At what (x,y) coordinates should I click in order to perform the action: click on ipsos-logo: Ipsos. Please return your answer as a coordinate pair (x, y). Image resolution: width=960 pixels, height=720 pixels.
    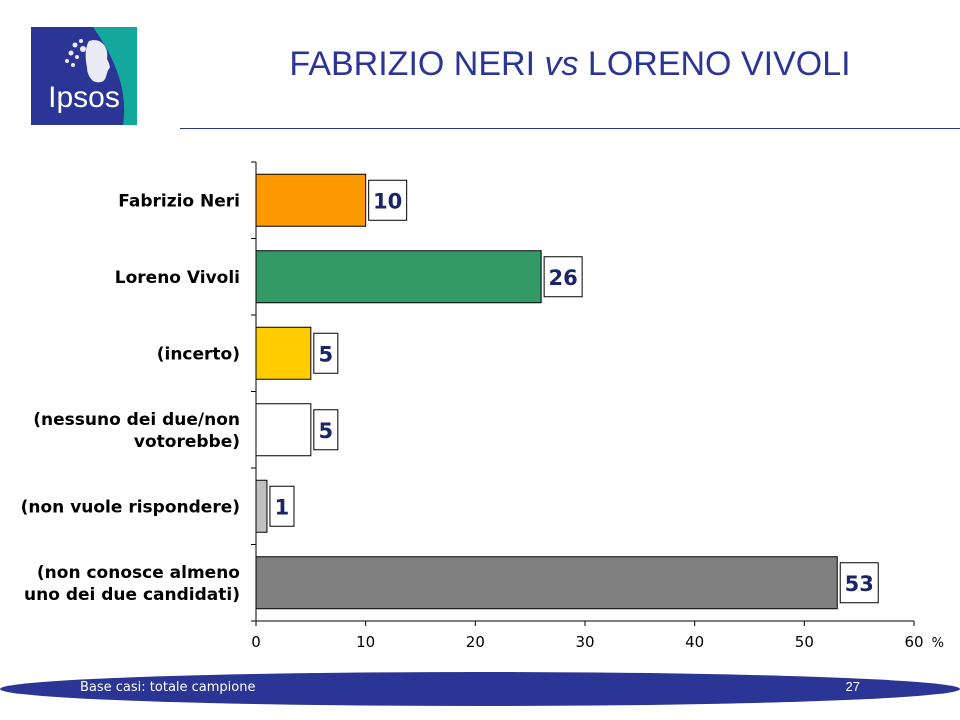
    Looking at the image, I should click on (84, 76).